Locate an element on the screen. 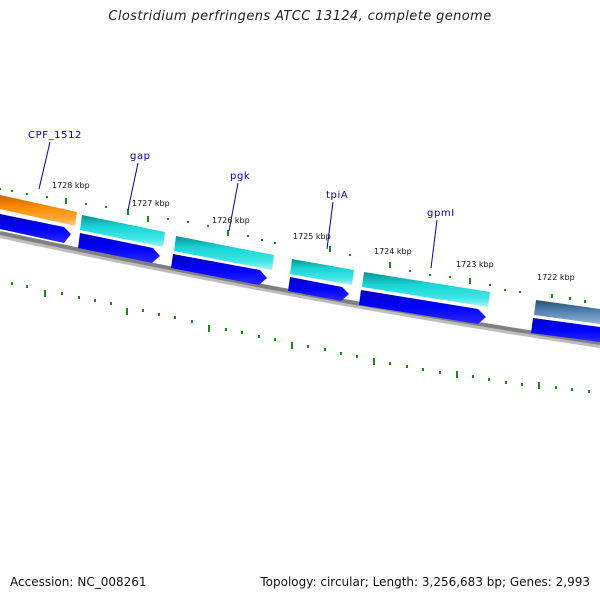  accession-value: NC_008261 is located at coordinates (112, 582).